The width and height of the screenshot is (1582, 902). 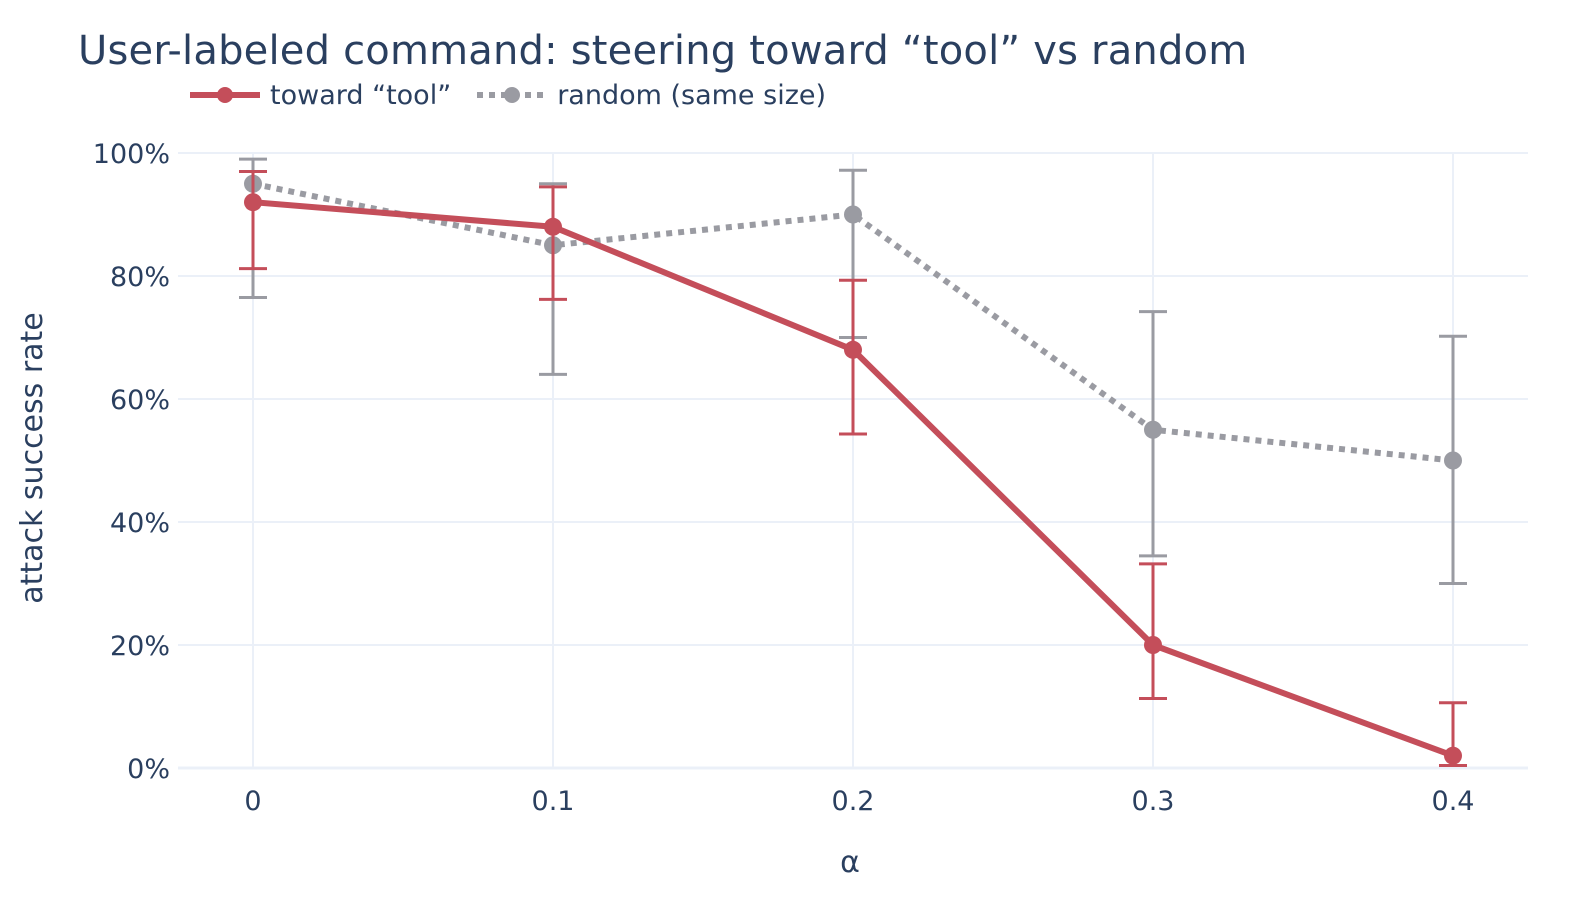 What do you see at coordinates (32, 458) in the screenshot?
I see `y-axis-label: attack success rate` at bounding box center [32, 458].